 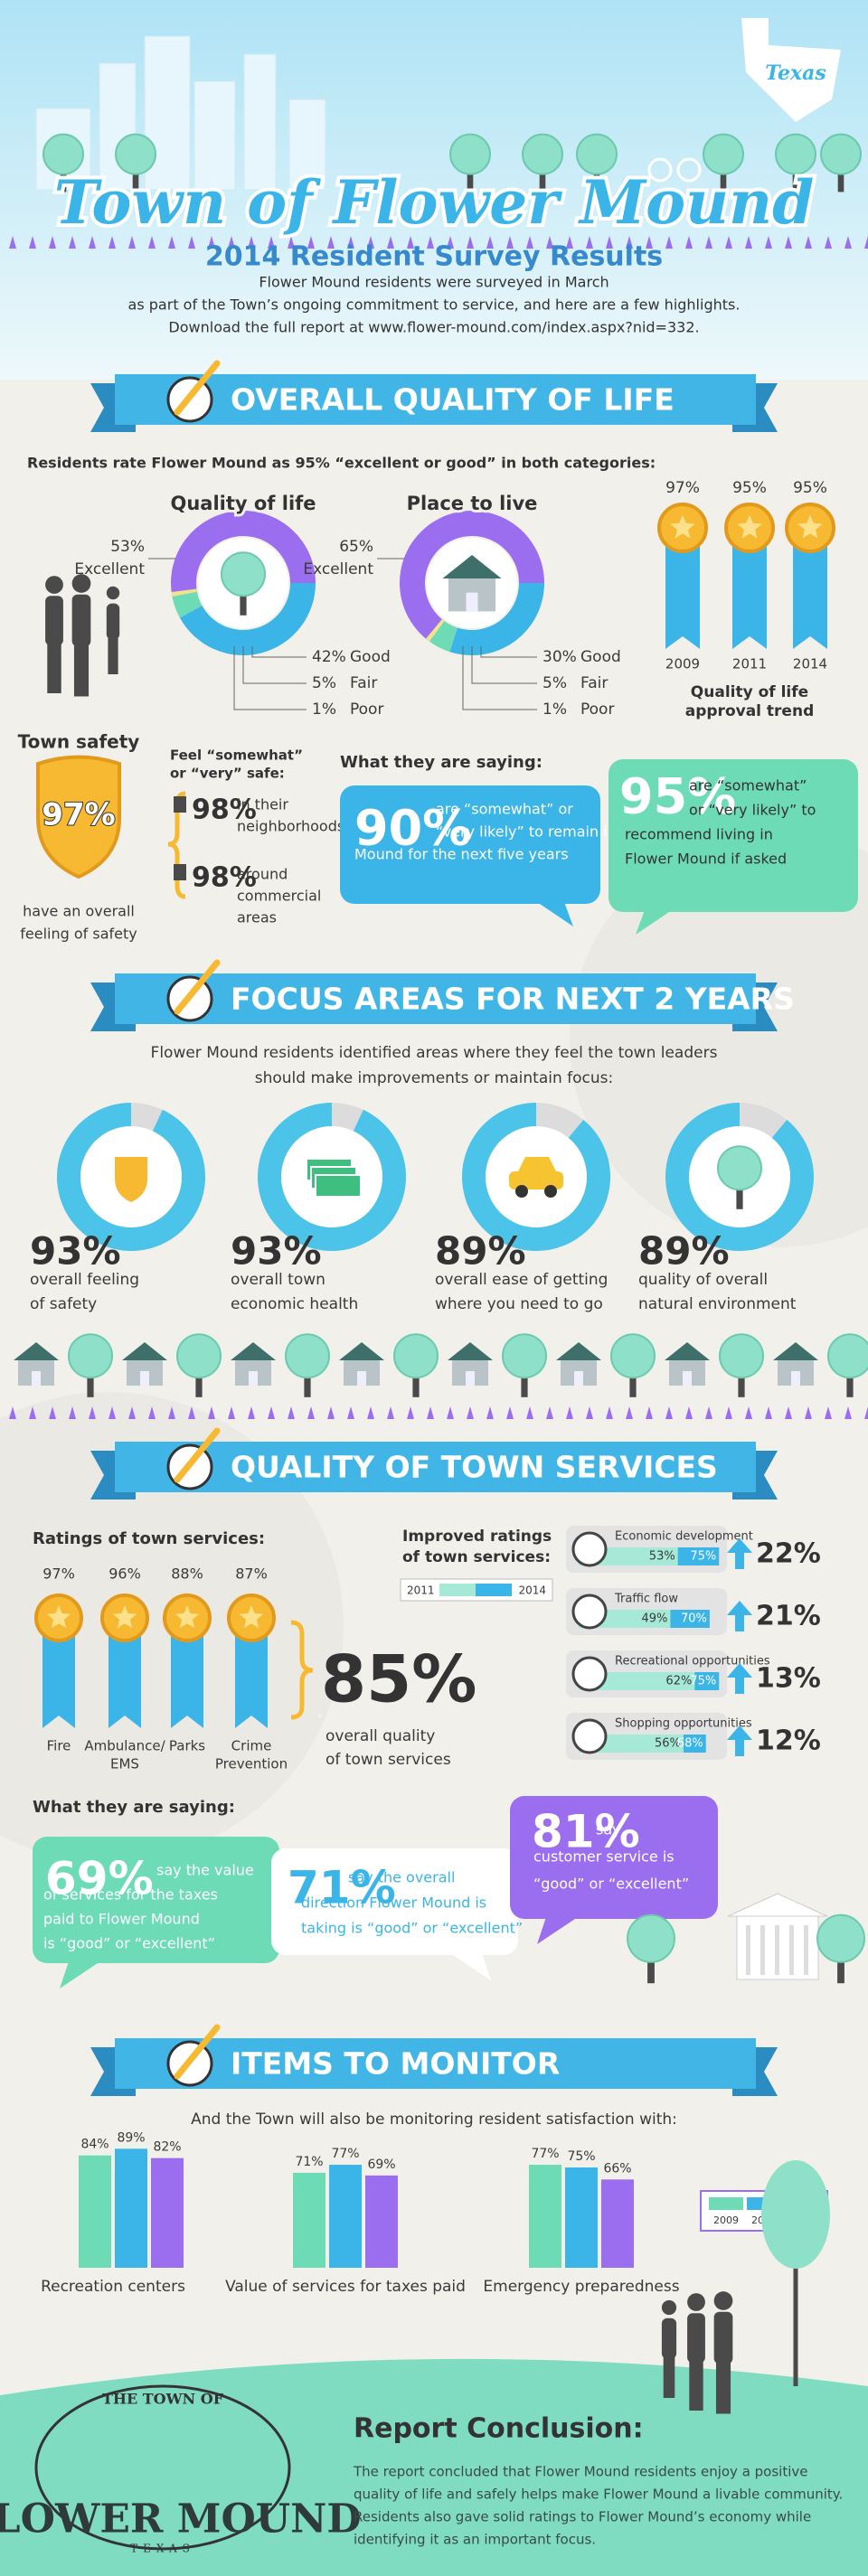 I want to click on label: Ratings of town services:, so click(x=149, y=1539).